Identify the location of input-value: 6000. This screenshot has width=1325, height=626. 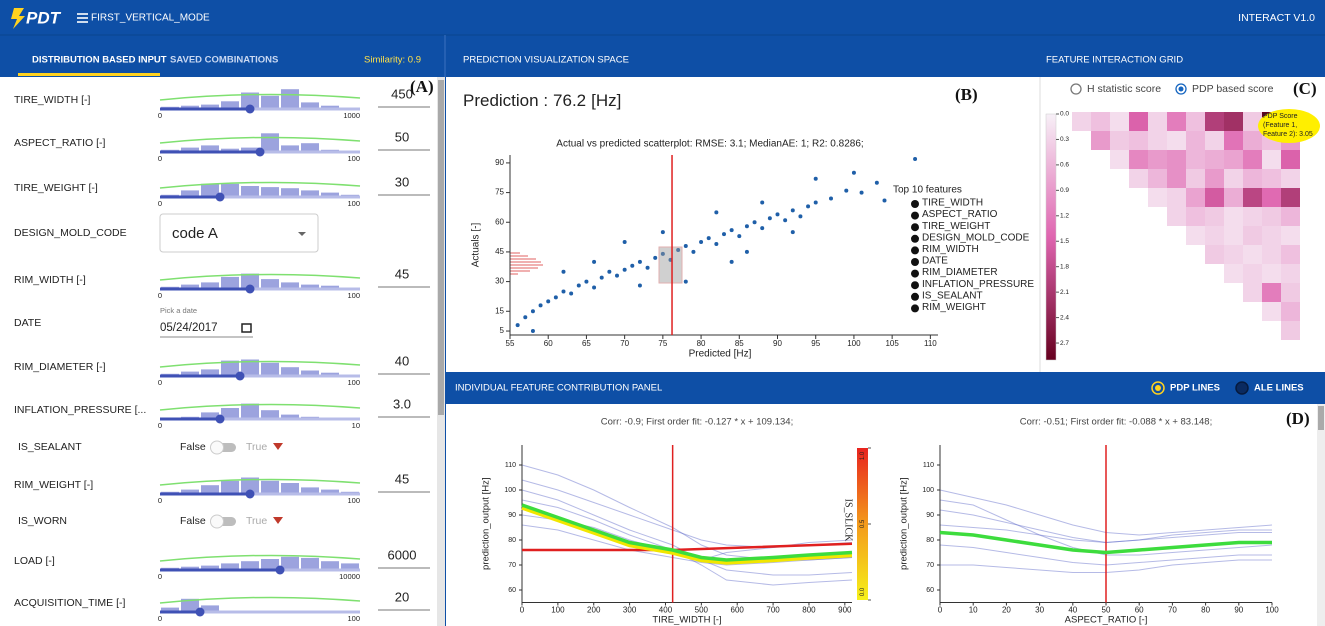
(402, 554).